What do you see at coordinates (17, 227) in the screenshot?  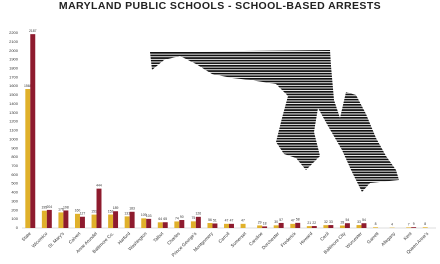 I see `y-tick-label: 0` at bounding box center [17, 227].